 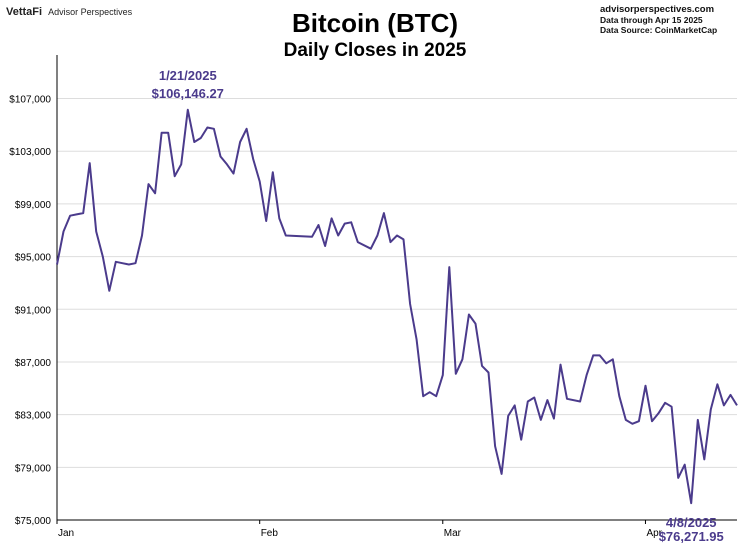 What do you see at coordinates (654, 533) in the screenshot?
I see `x-tick-label: Apr` at bounding box center [654, 533].